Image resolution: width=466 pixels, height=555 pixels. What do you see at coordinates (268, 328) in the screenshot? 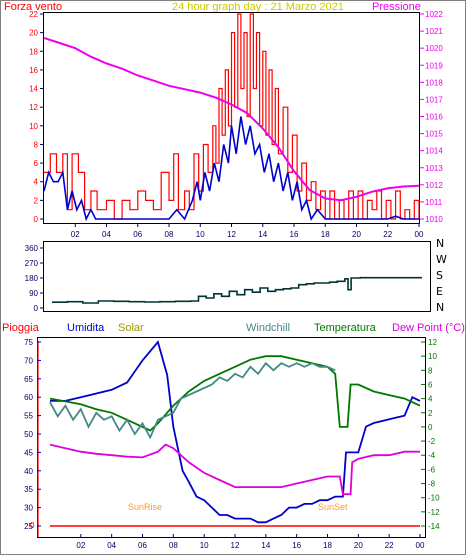
I see `legend-windchill: Windchill` at bounding box center [268, 328].